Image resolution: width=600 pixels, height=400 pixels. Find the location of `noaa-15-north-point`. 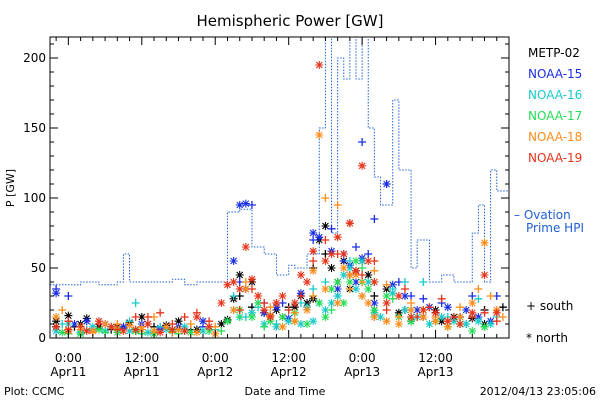

noaa-15-north-point is located at coordinates (313, 233).